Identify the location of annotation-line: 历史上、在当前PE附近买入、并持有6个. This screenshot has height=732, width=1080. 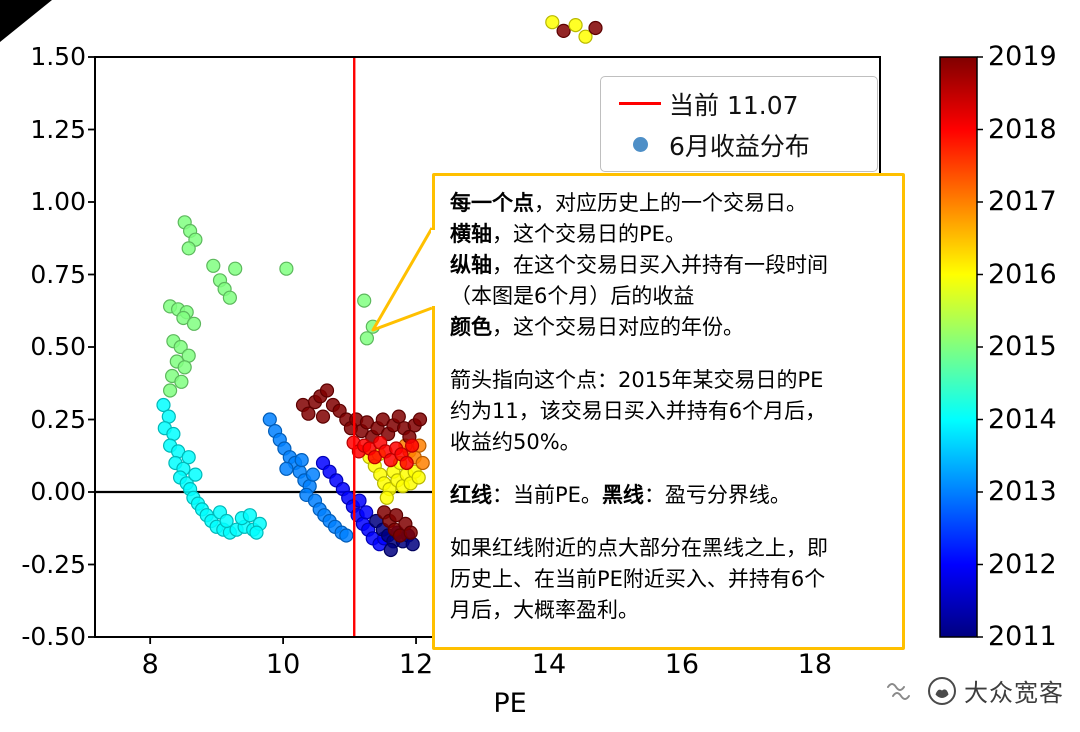
(638, 579).